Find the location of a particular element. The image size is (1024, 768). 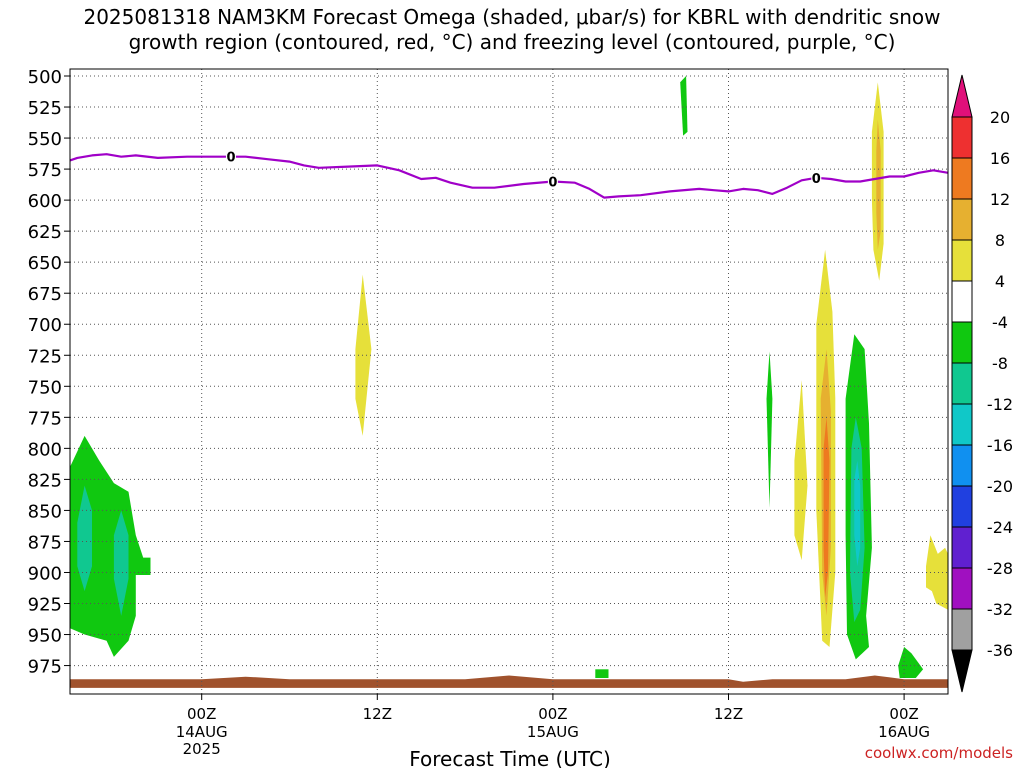

y-tick-label: 500 is located at coordinates (45, 77).